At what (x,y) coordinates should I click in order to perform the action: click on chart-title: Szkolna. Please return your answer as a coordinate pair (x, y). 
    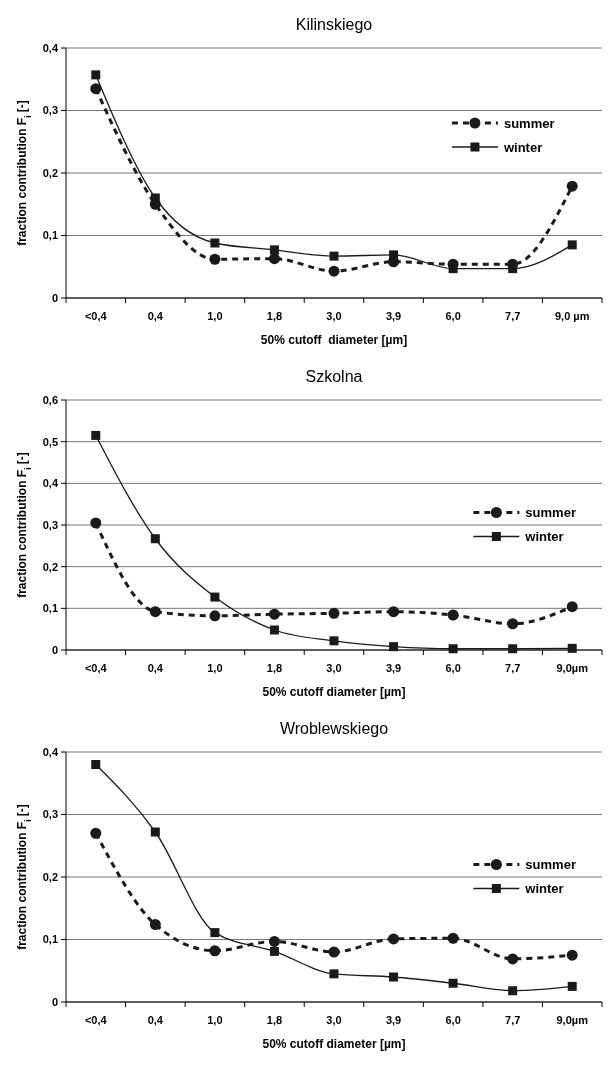
    Looking at the image, I should click on (334, 376).